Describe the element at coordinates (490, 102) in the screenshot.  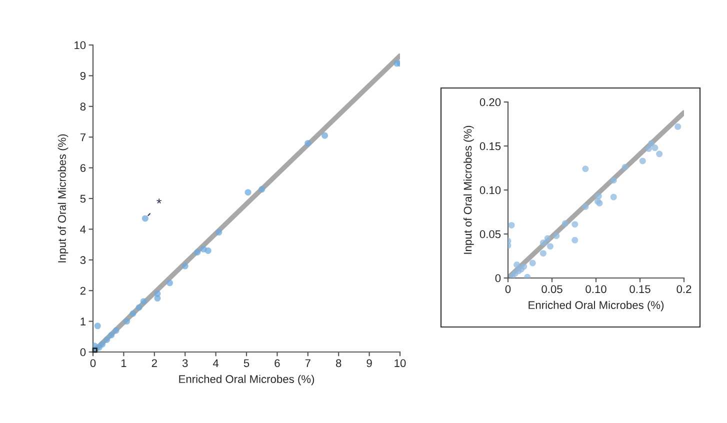
I see `y-tick-label: 0.20` at that location.